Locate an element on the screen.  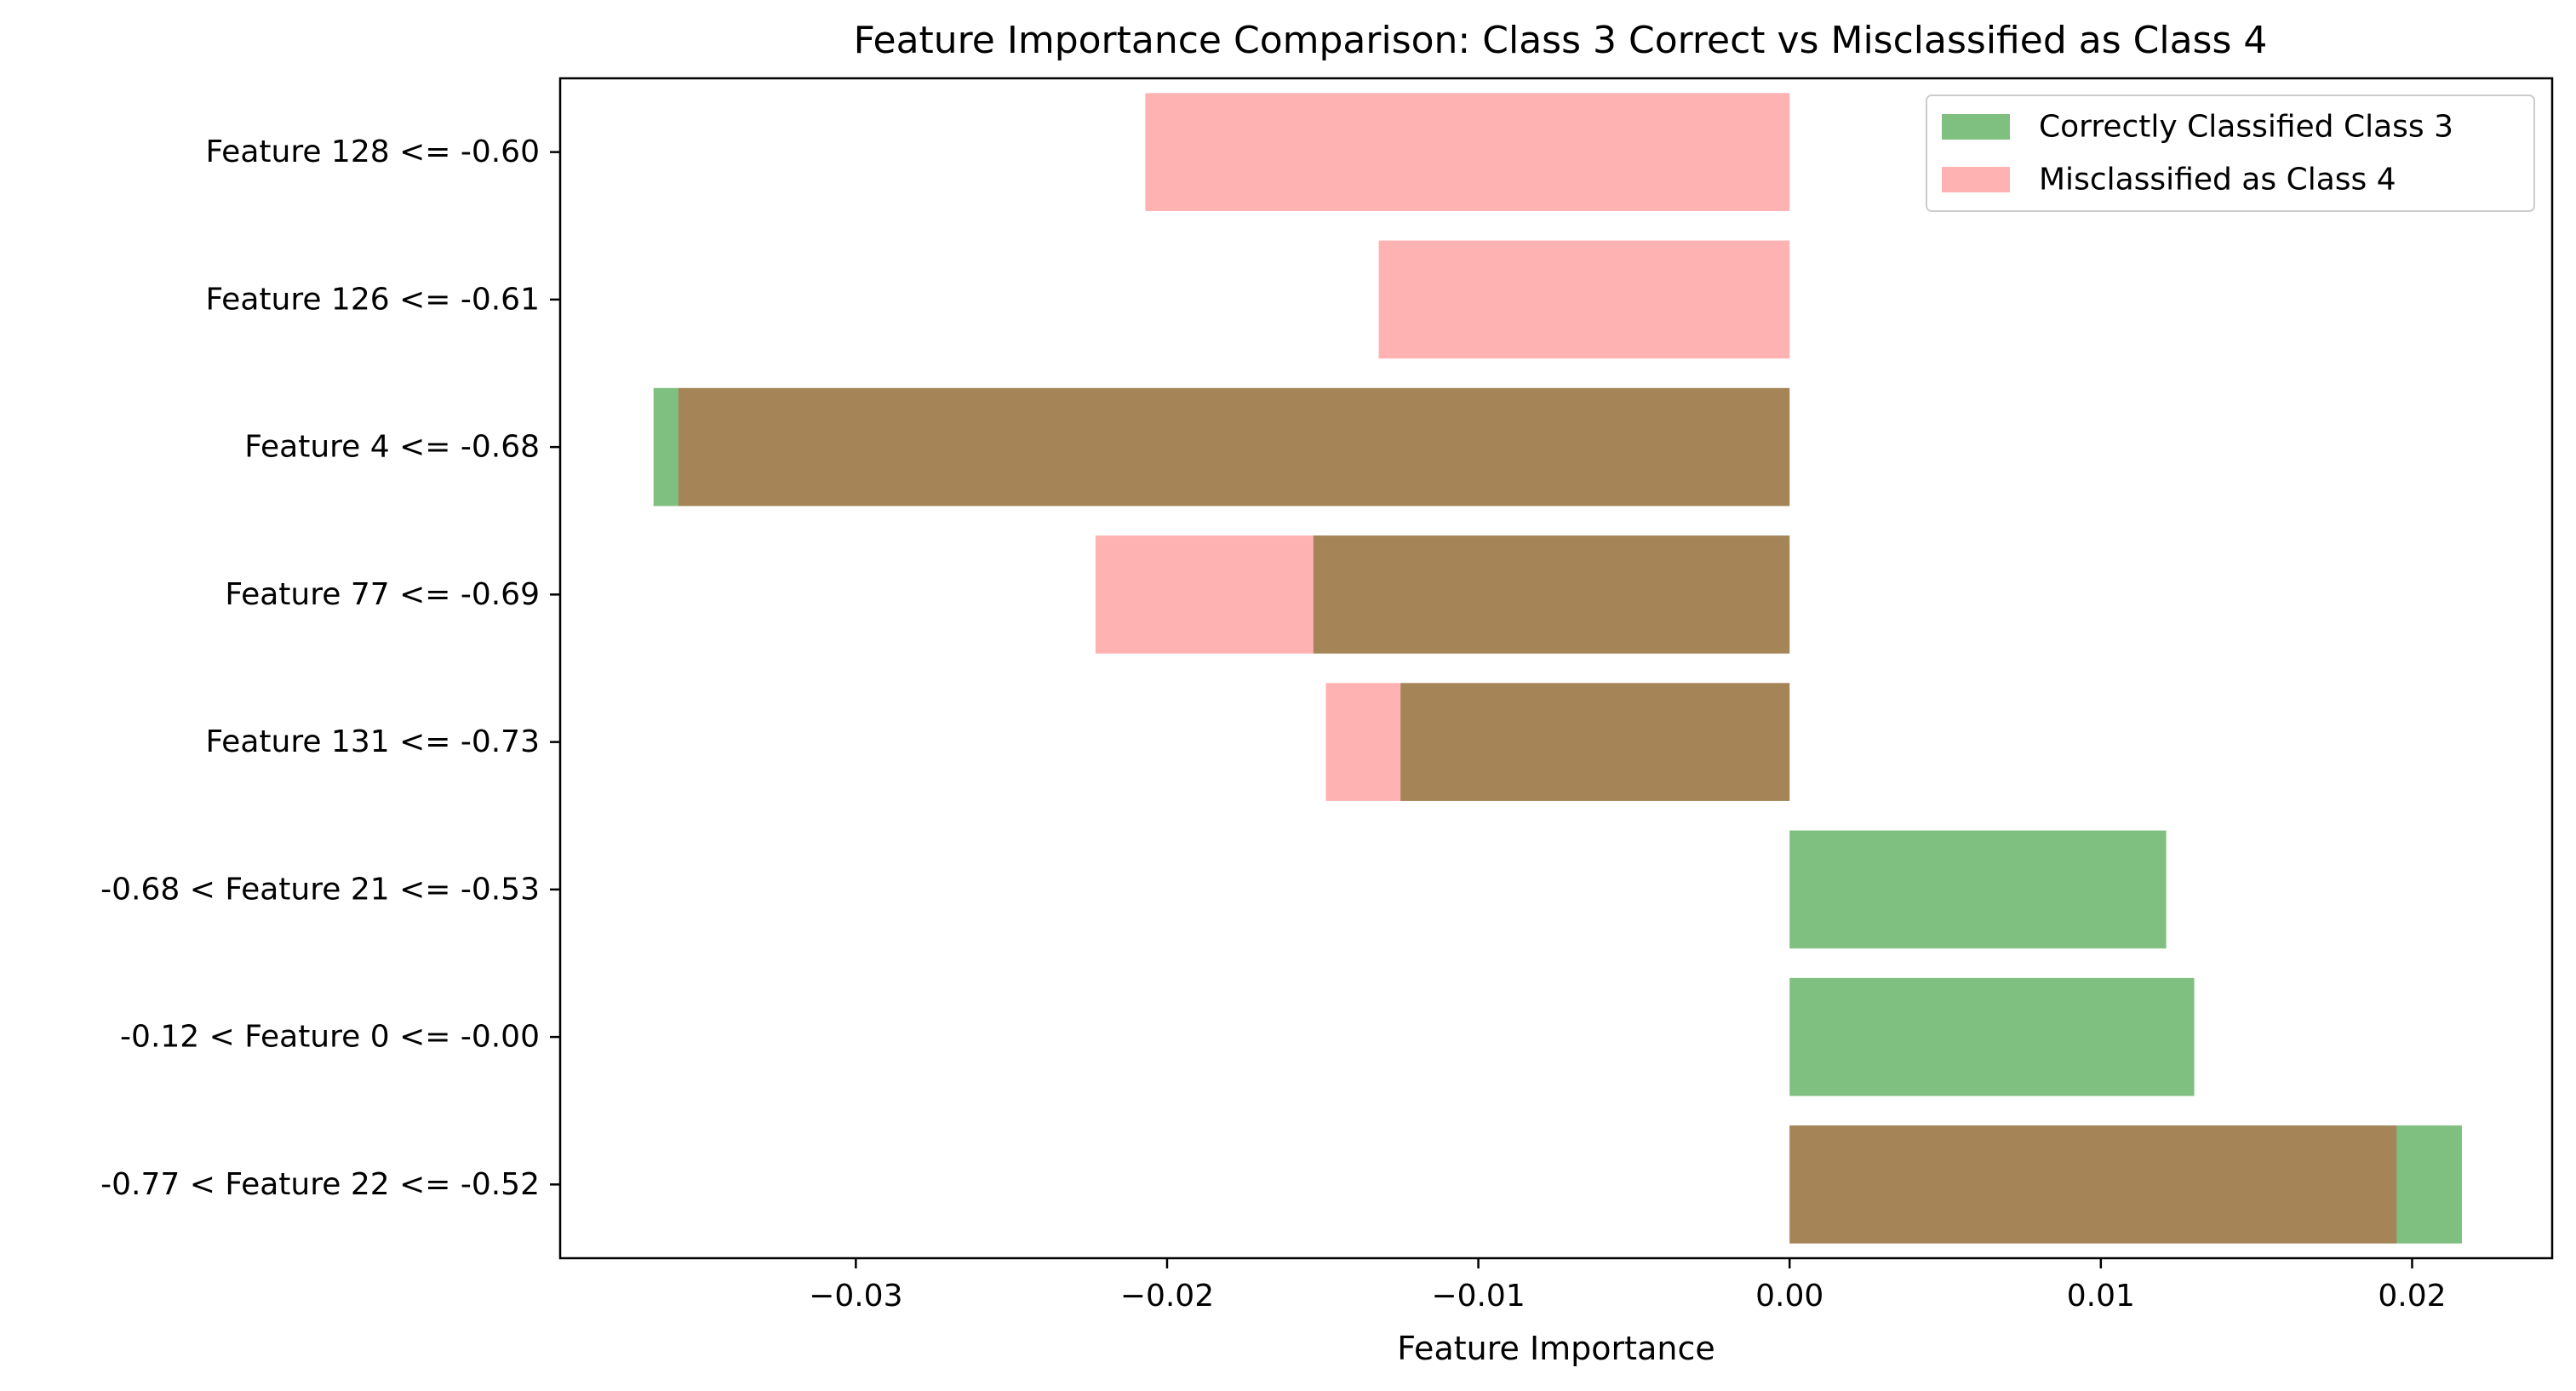
x-tick-label: −0.03 is located at coordinates (855, 1296).